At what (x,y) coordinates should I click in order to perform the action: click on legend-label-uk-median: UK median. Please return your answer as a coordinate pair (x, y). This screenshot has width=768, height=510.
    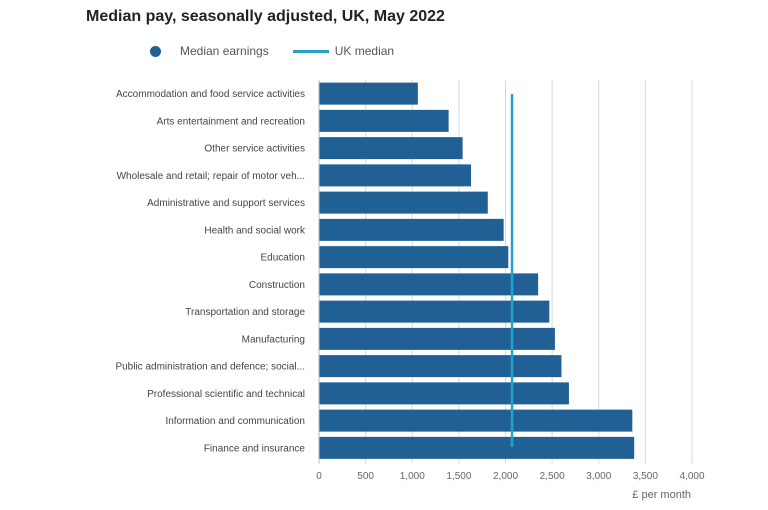
    Looking at the image, I should click on (364, 51).